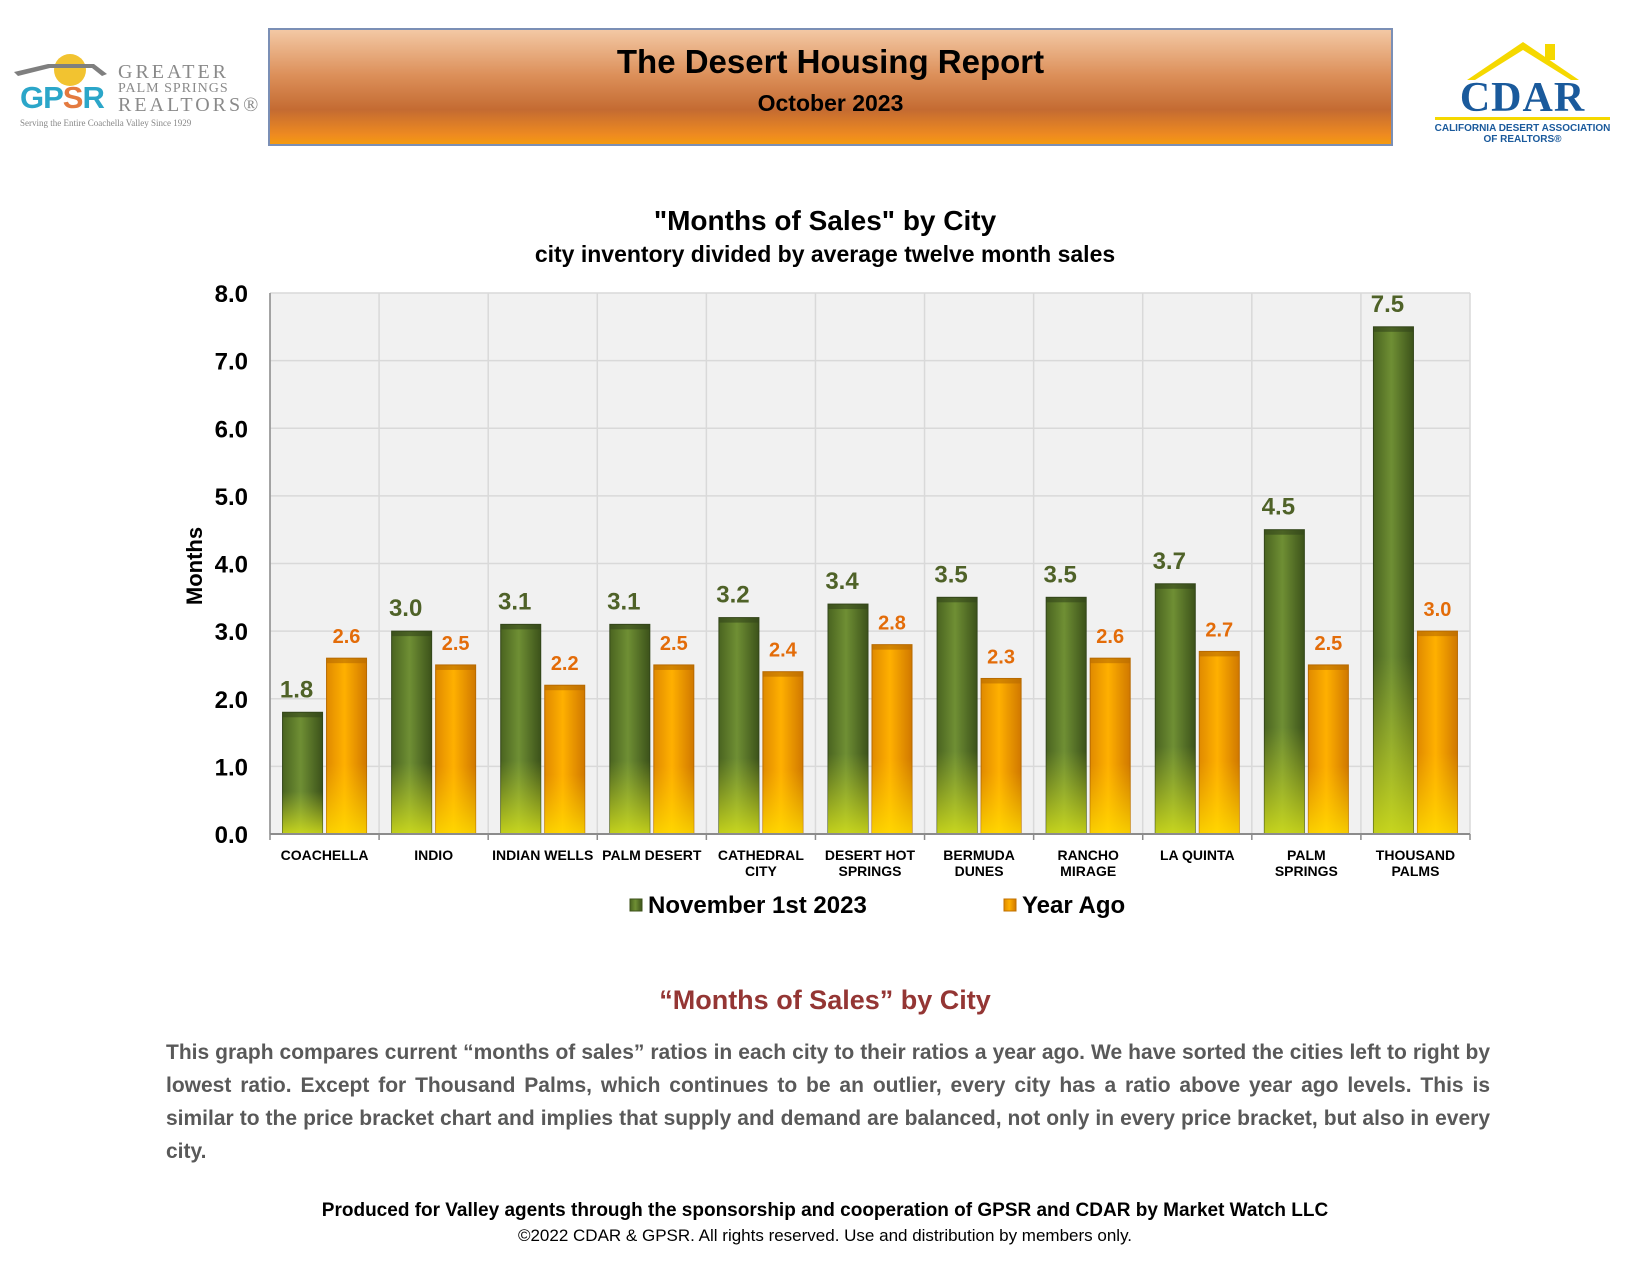  Describe the element at coordinates (1387, 304) in the screenshot. I see `data-label-current: 7.5` at that location.